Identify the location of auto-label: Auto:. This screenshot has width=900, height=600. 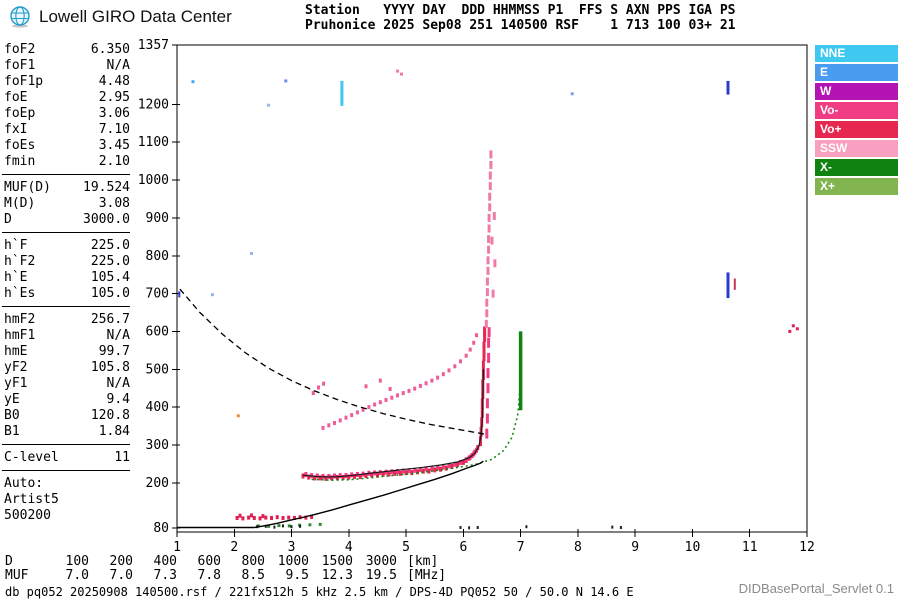
(24, 483).